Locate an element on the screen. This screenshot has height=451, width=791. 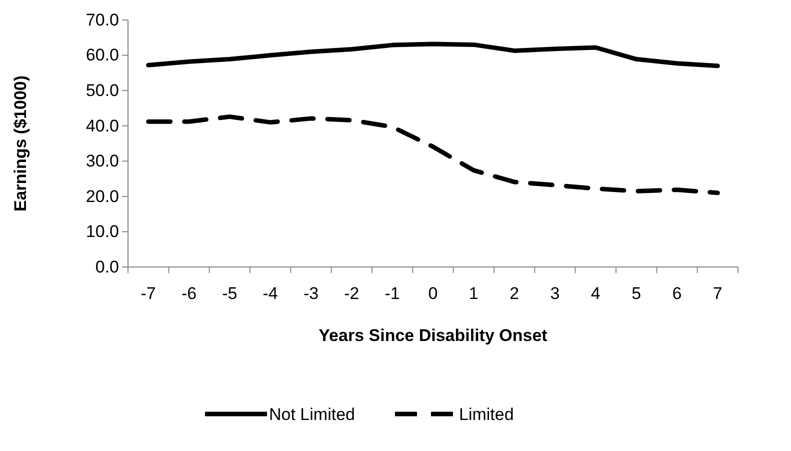
x-tick-label: 5 is located at coordinates (637, 294).